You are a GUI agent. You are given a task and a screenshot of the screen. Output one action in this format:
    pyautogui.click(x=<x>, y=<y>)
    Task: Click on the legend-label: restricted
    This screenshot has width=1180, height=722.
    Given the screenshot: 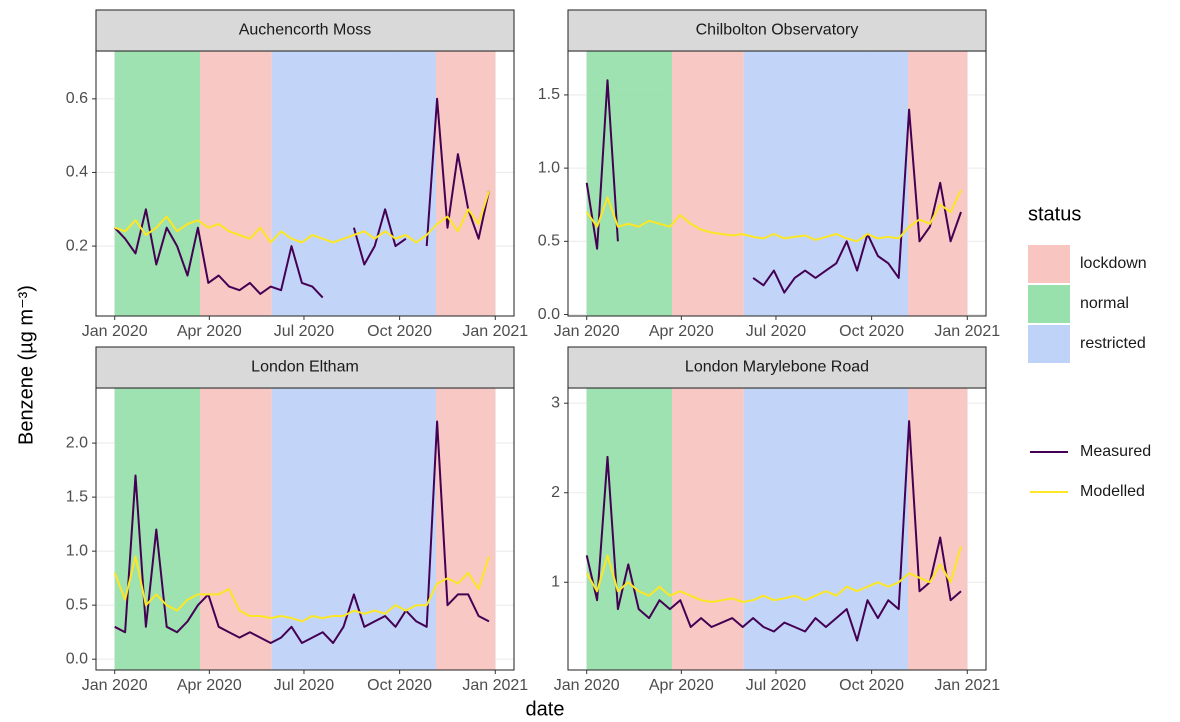 What is the action you would take?
    pyautogui.click(x=1113, y=343)
    